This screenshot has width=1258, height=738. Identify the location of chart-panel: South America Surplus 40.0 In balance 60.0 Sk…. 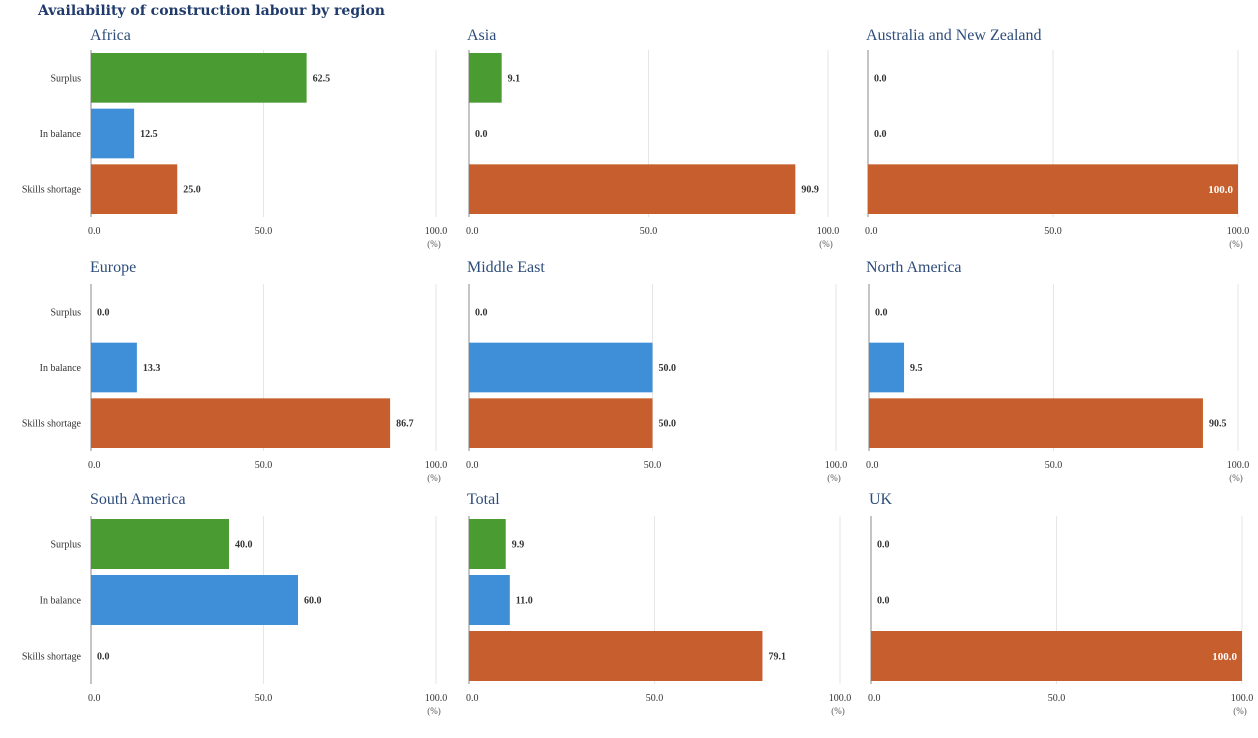
(234, 603).